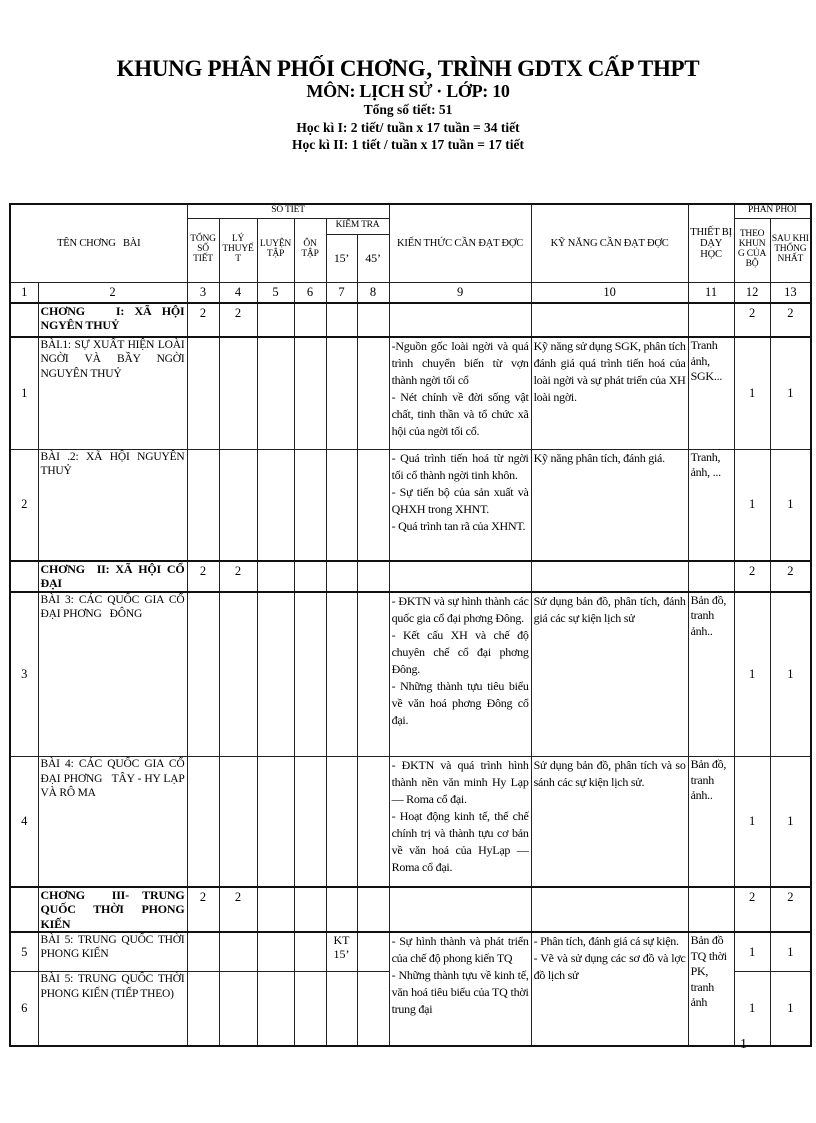 This screenshot has width=816, height=1123. Describe the element at coordinates (752, 393) in the screenshot. I see `lesson-1-theo-khung: 1` at that location.